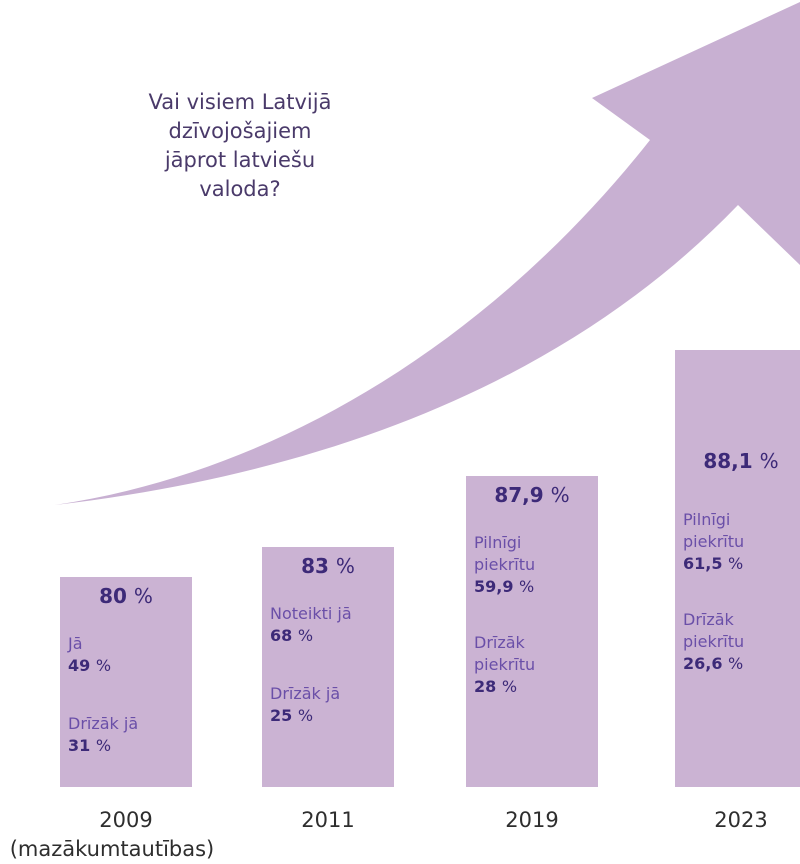 This screenshot has height=864, width=800. I want to click on bar-total-2011: 83 %, so click(328, 566).